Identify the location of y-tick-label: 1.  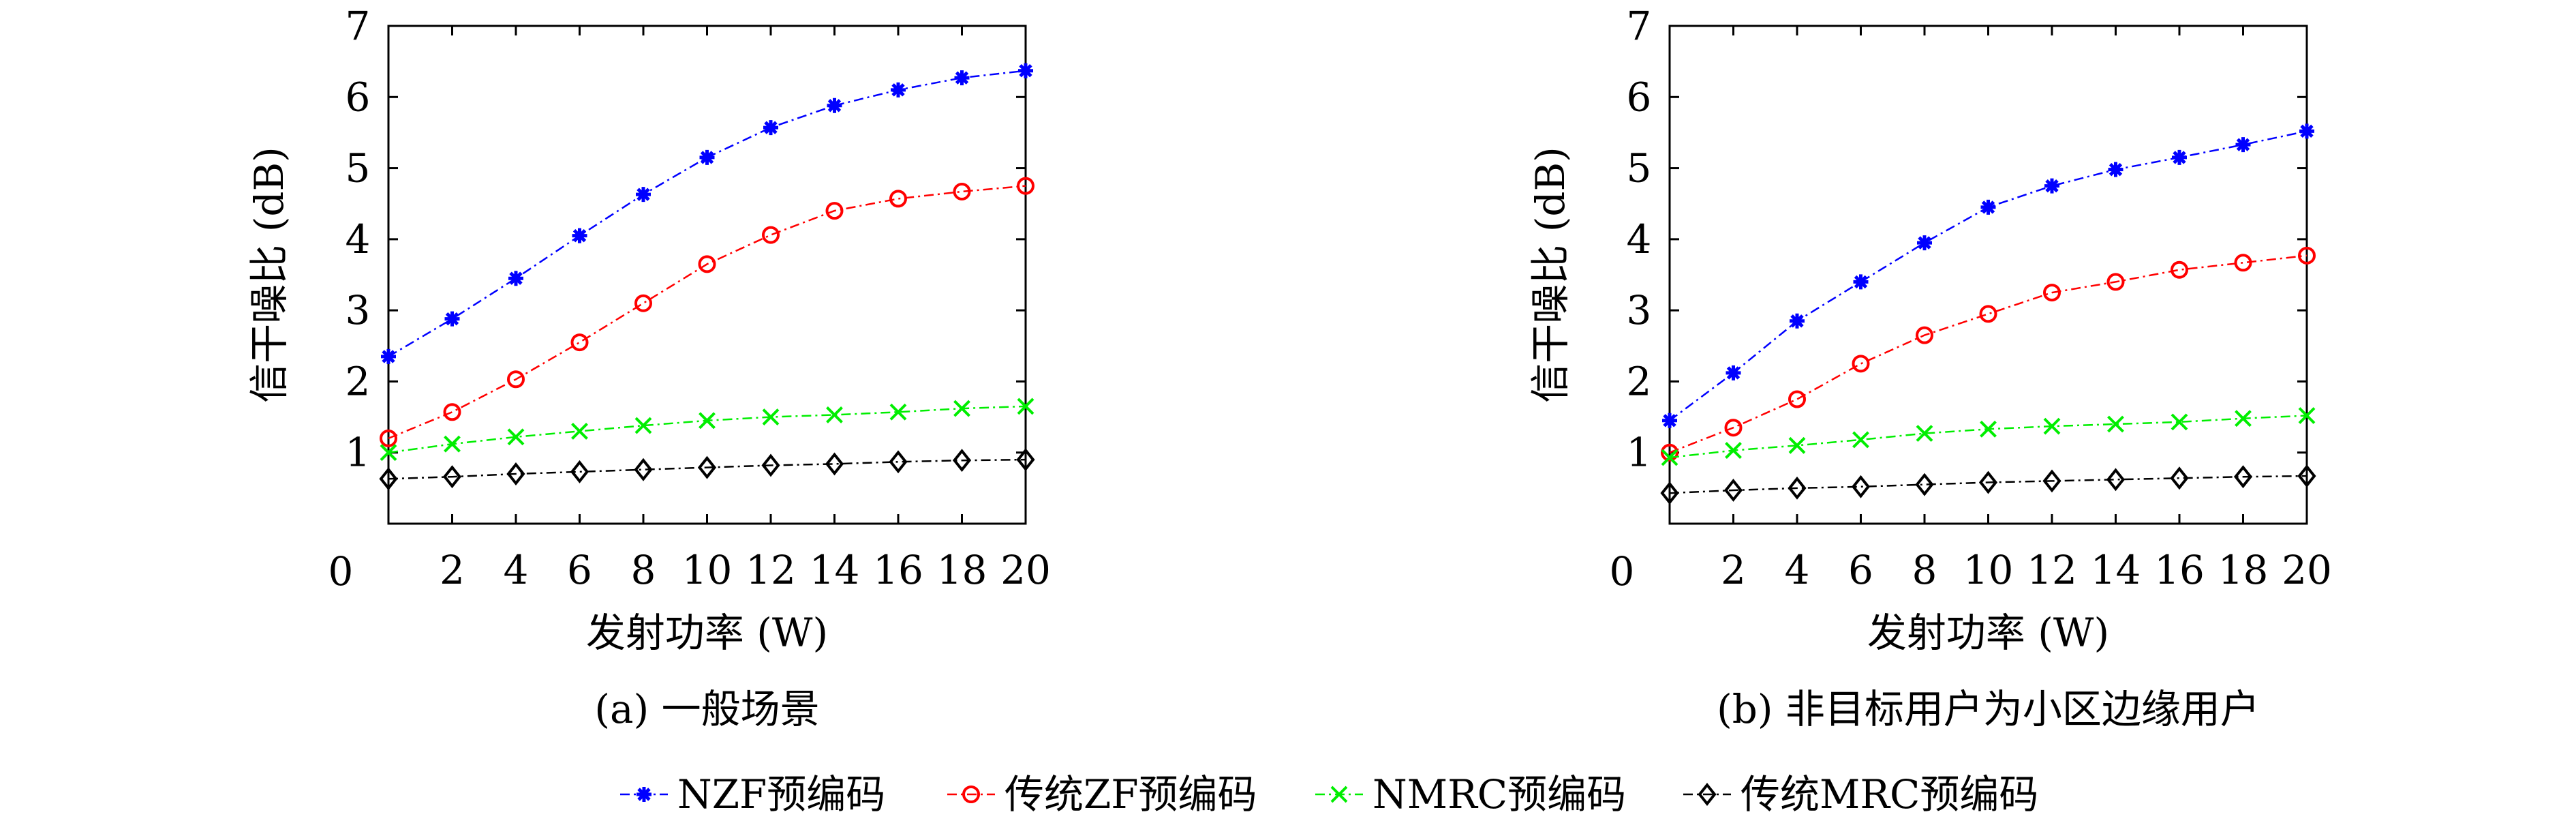
(358, 453).